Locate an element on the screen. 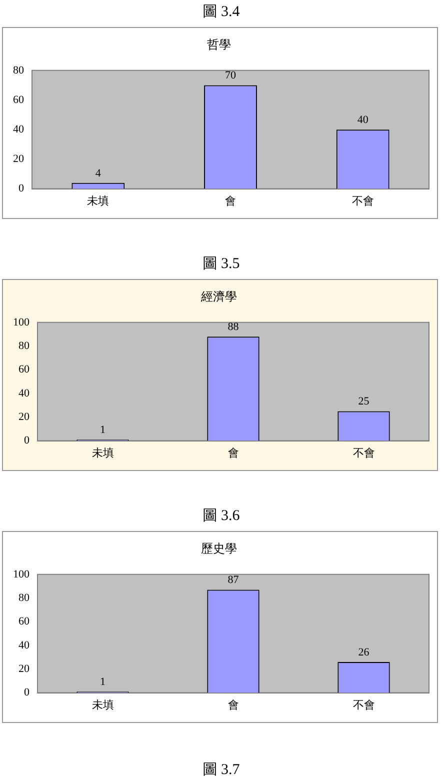 This screenshot has height=780, width=442. chart-title: 哲學 is located at coordinates (219, 44).